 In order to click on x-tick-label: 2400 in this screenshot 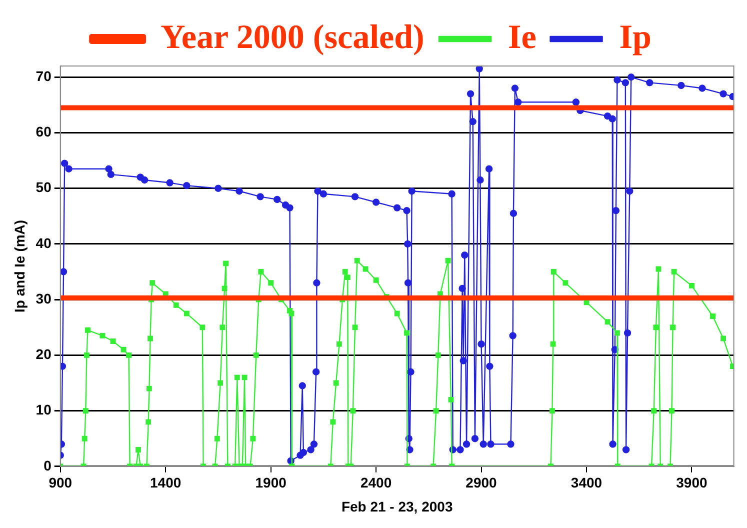, I will do `click(376, 482)`.